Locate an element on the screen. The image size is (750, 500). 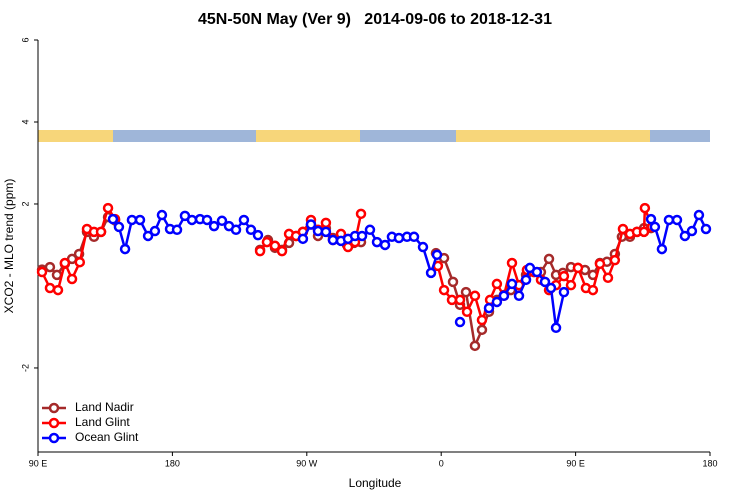
y-tick-label: 6 is located at coordinates (25, 39).